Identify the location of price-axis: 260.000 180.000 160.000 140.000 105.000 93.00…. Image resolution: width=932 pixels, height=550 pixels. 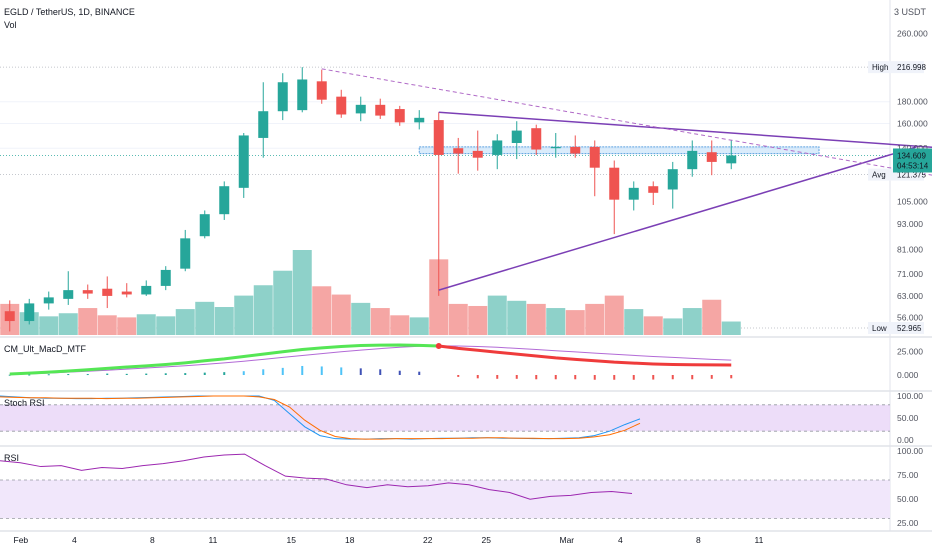
(912, 176).